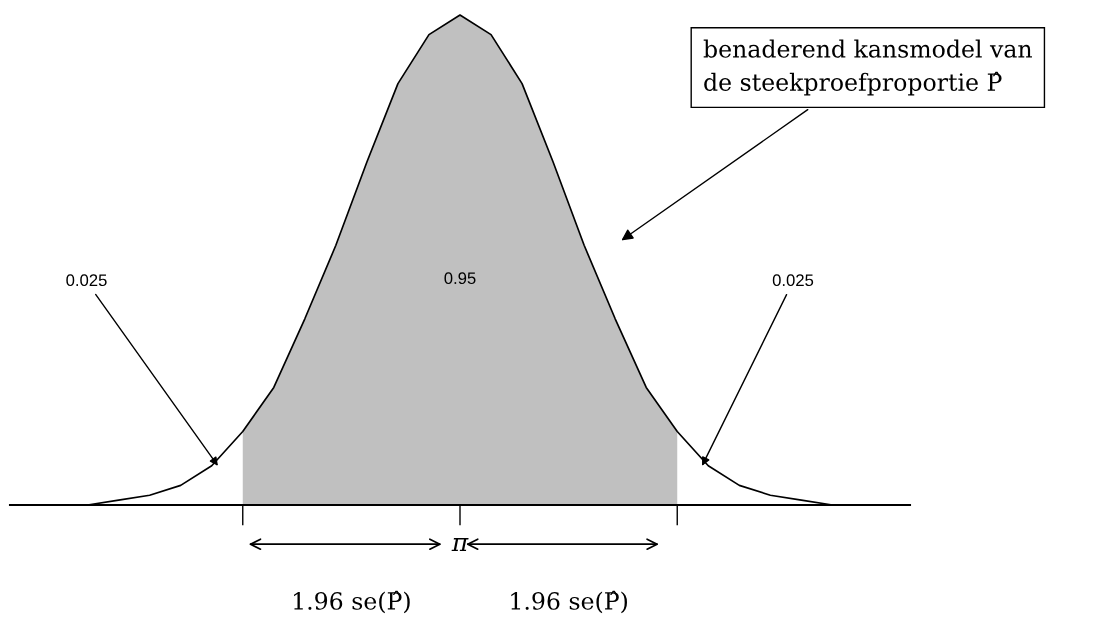  Describe the element at coordinates (460, 545) in the screenshot. I see `text: π` at that location.